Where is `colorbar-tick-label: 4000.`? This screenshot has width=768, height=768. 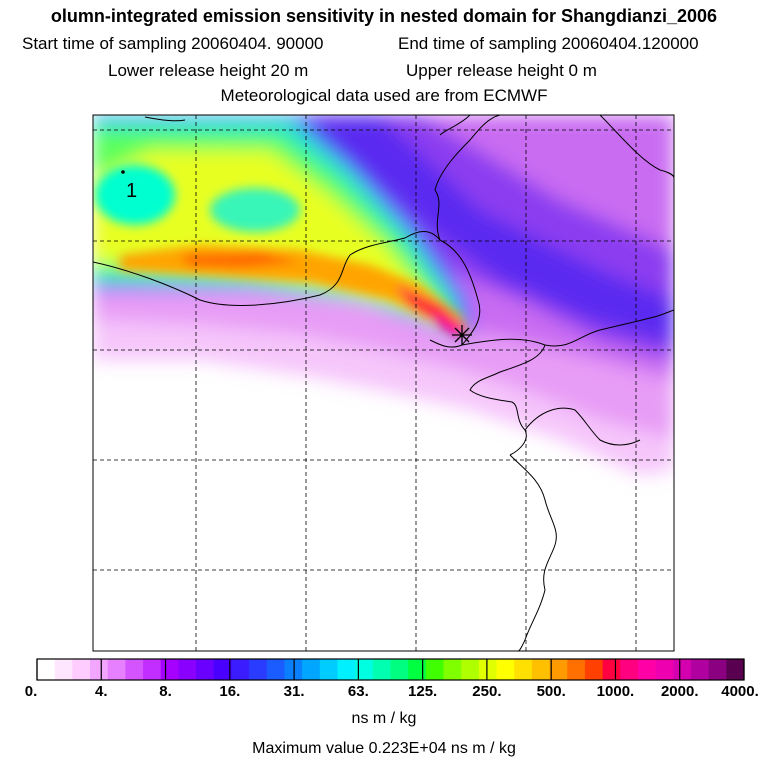 colorbar-tick-label: 4000. is located at coordinates (740, 691).